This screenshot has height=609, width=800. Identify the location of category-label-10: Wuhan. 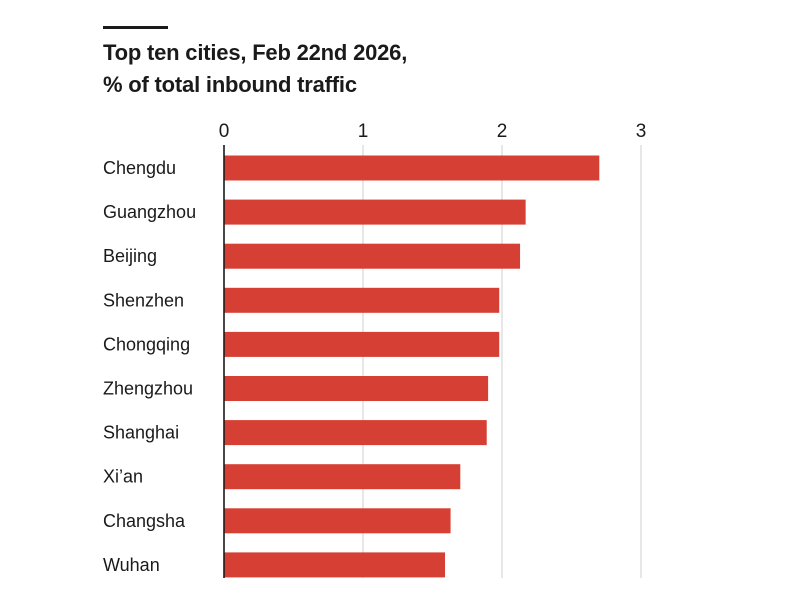
(131, 565).